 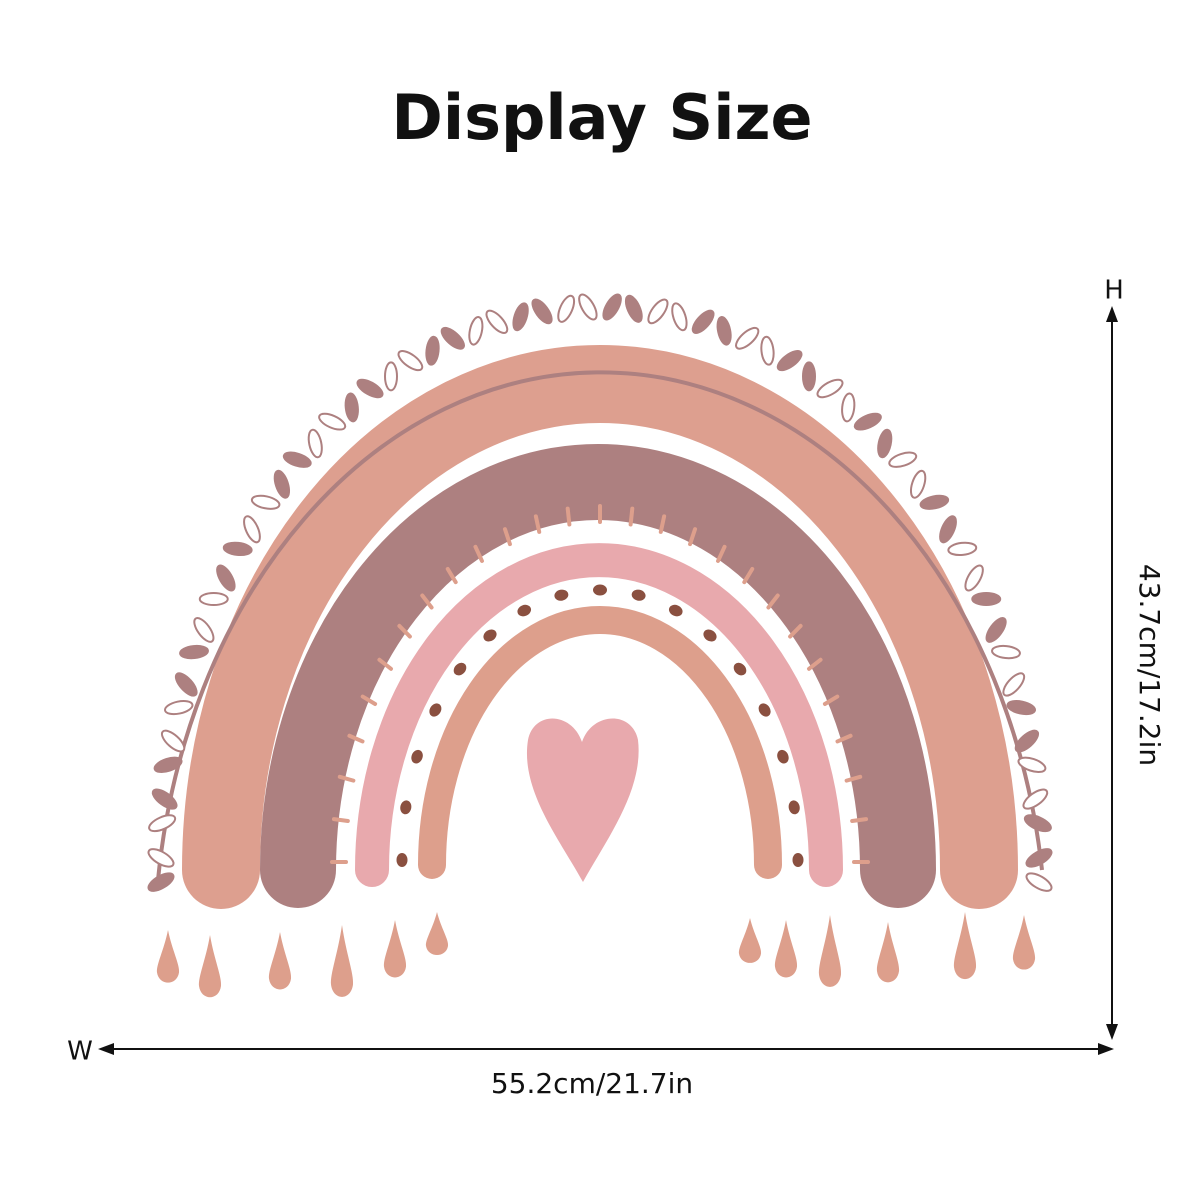 What do you see at coordinates (80, 1052) in the screenshot?
I see `width-label: W` at bounding box center [80, 1052].